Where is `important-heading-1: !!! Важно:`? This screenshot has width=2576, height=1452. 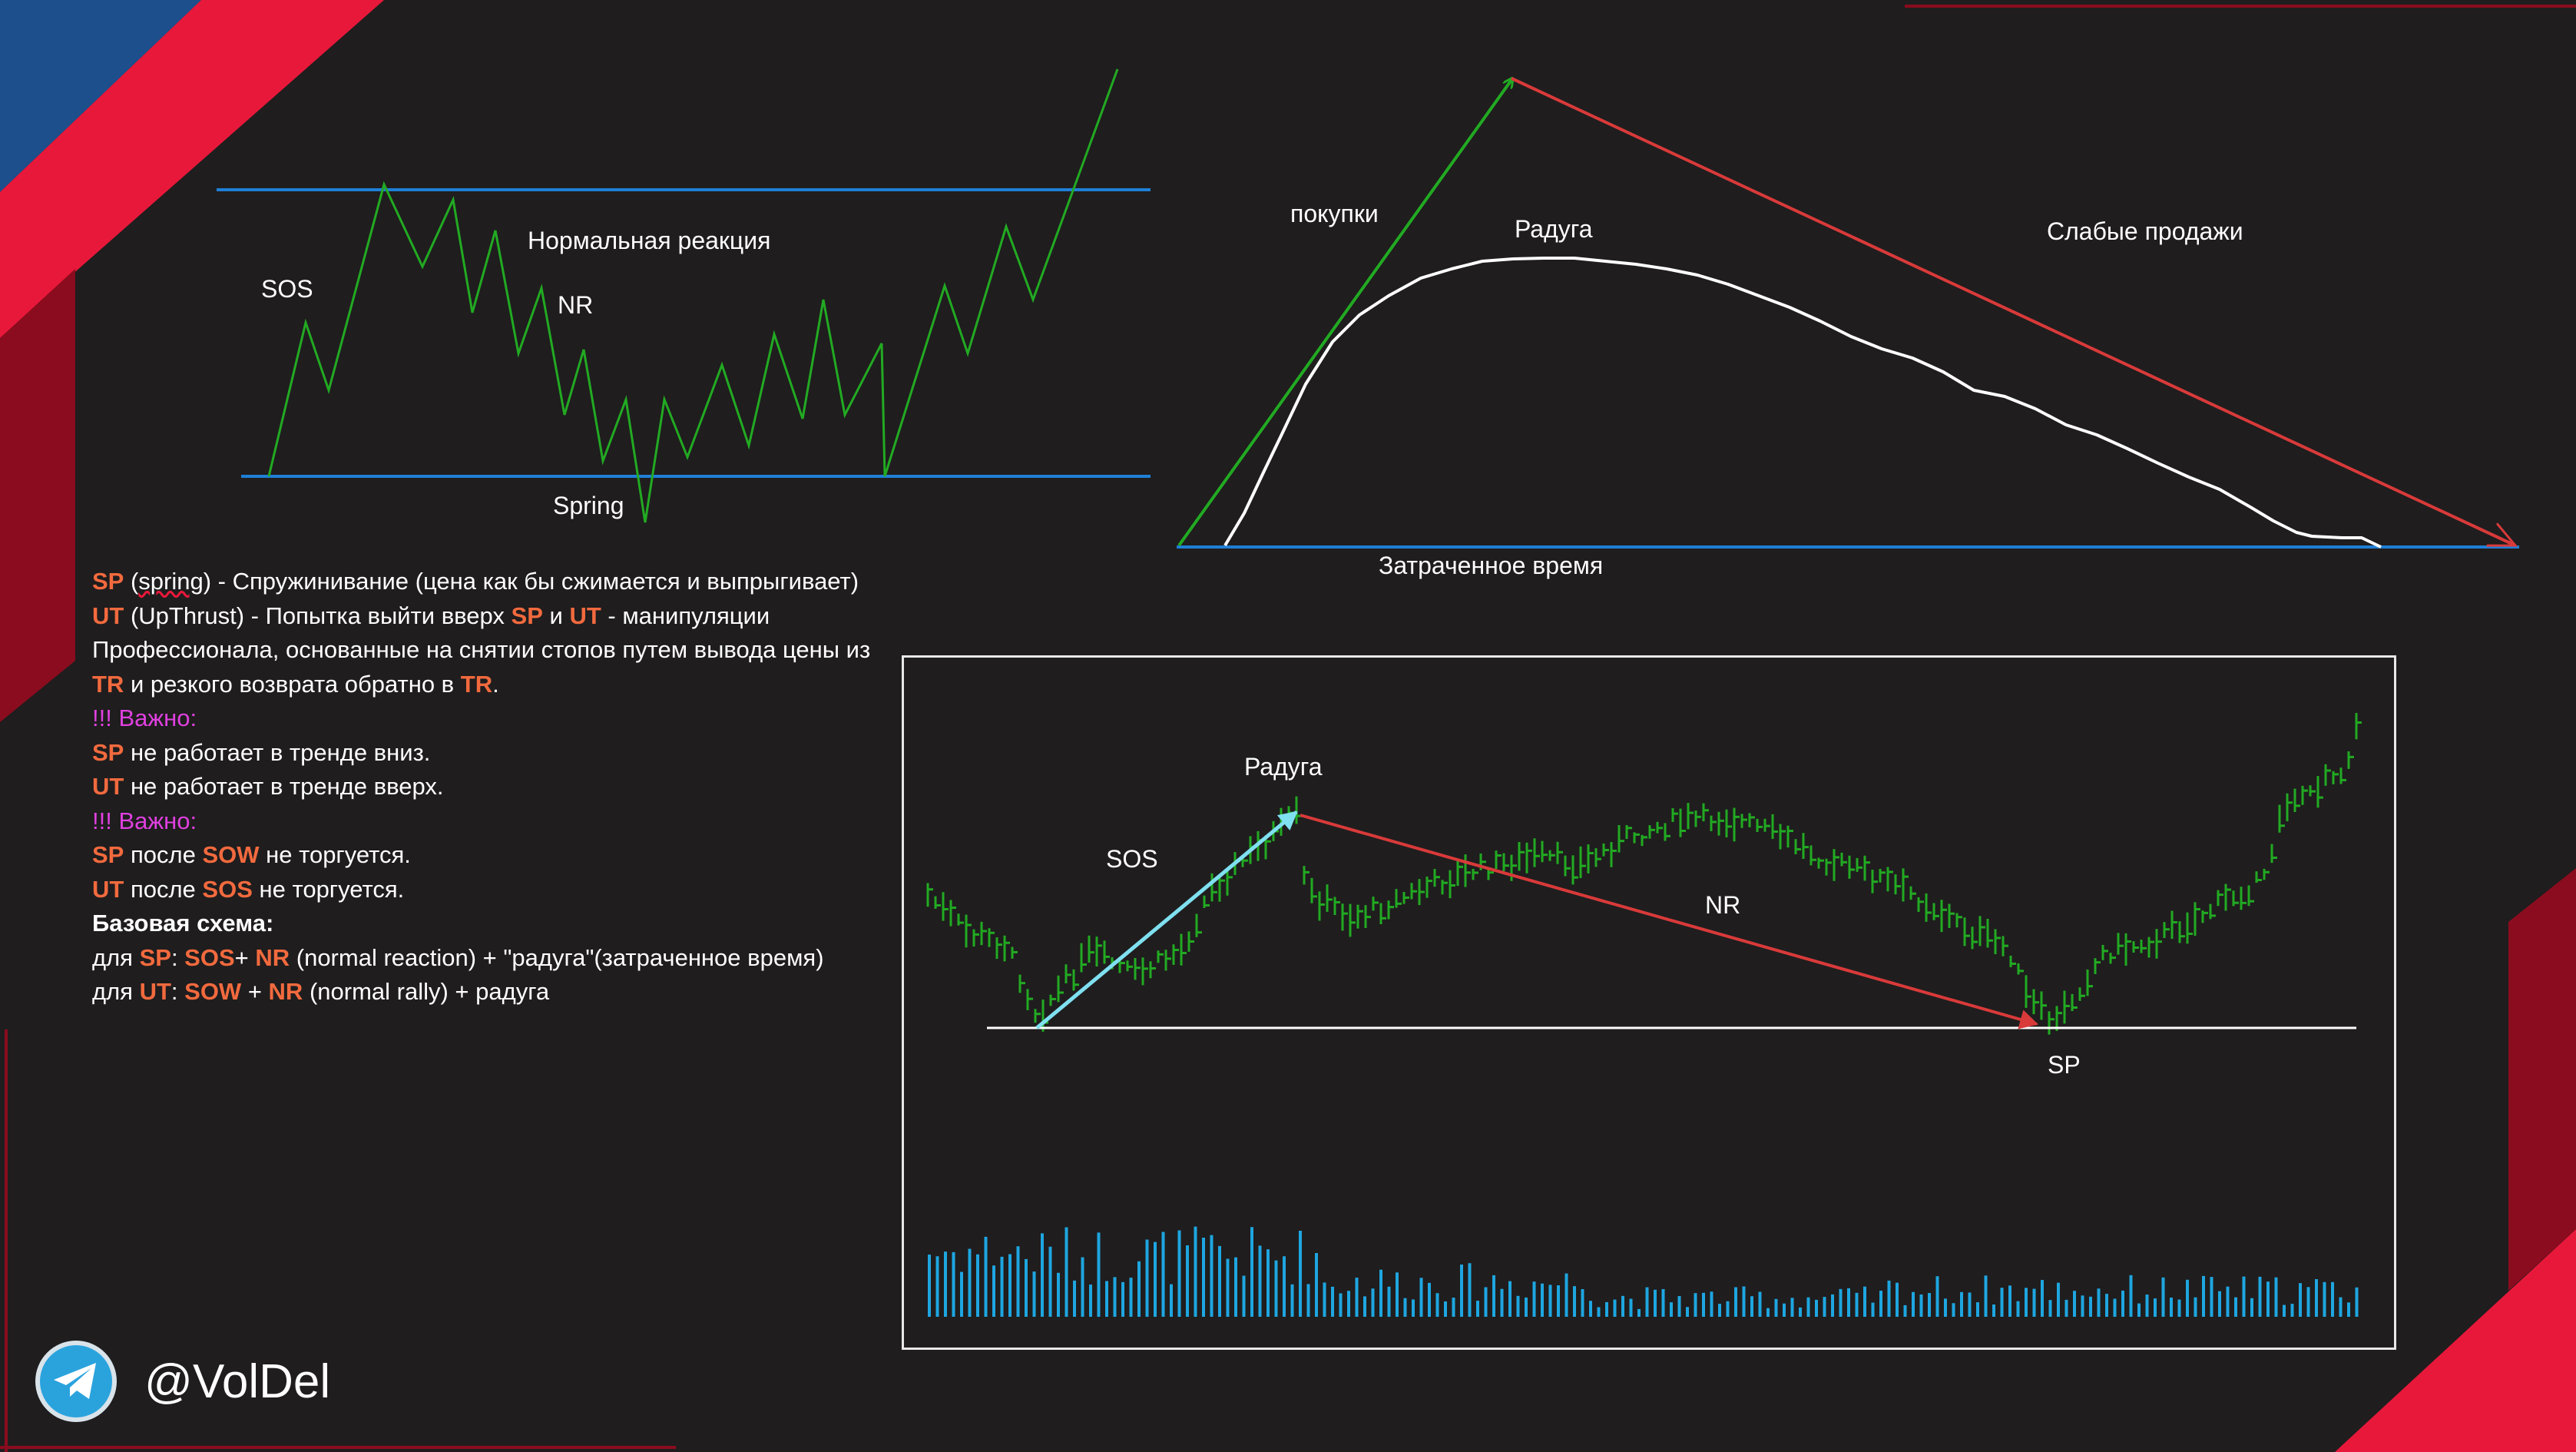
important-heading-1: !!! Важно: is located at coordinates (144, 718).